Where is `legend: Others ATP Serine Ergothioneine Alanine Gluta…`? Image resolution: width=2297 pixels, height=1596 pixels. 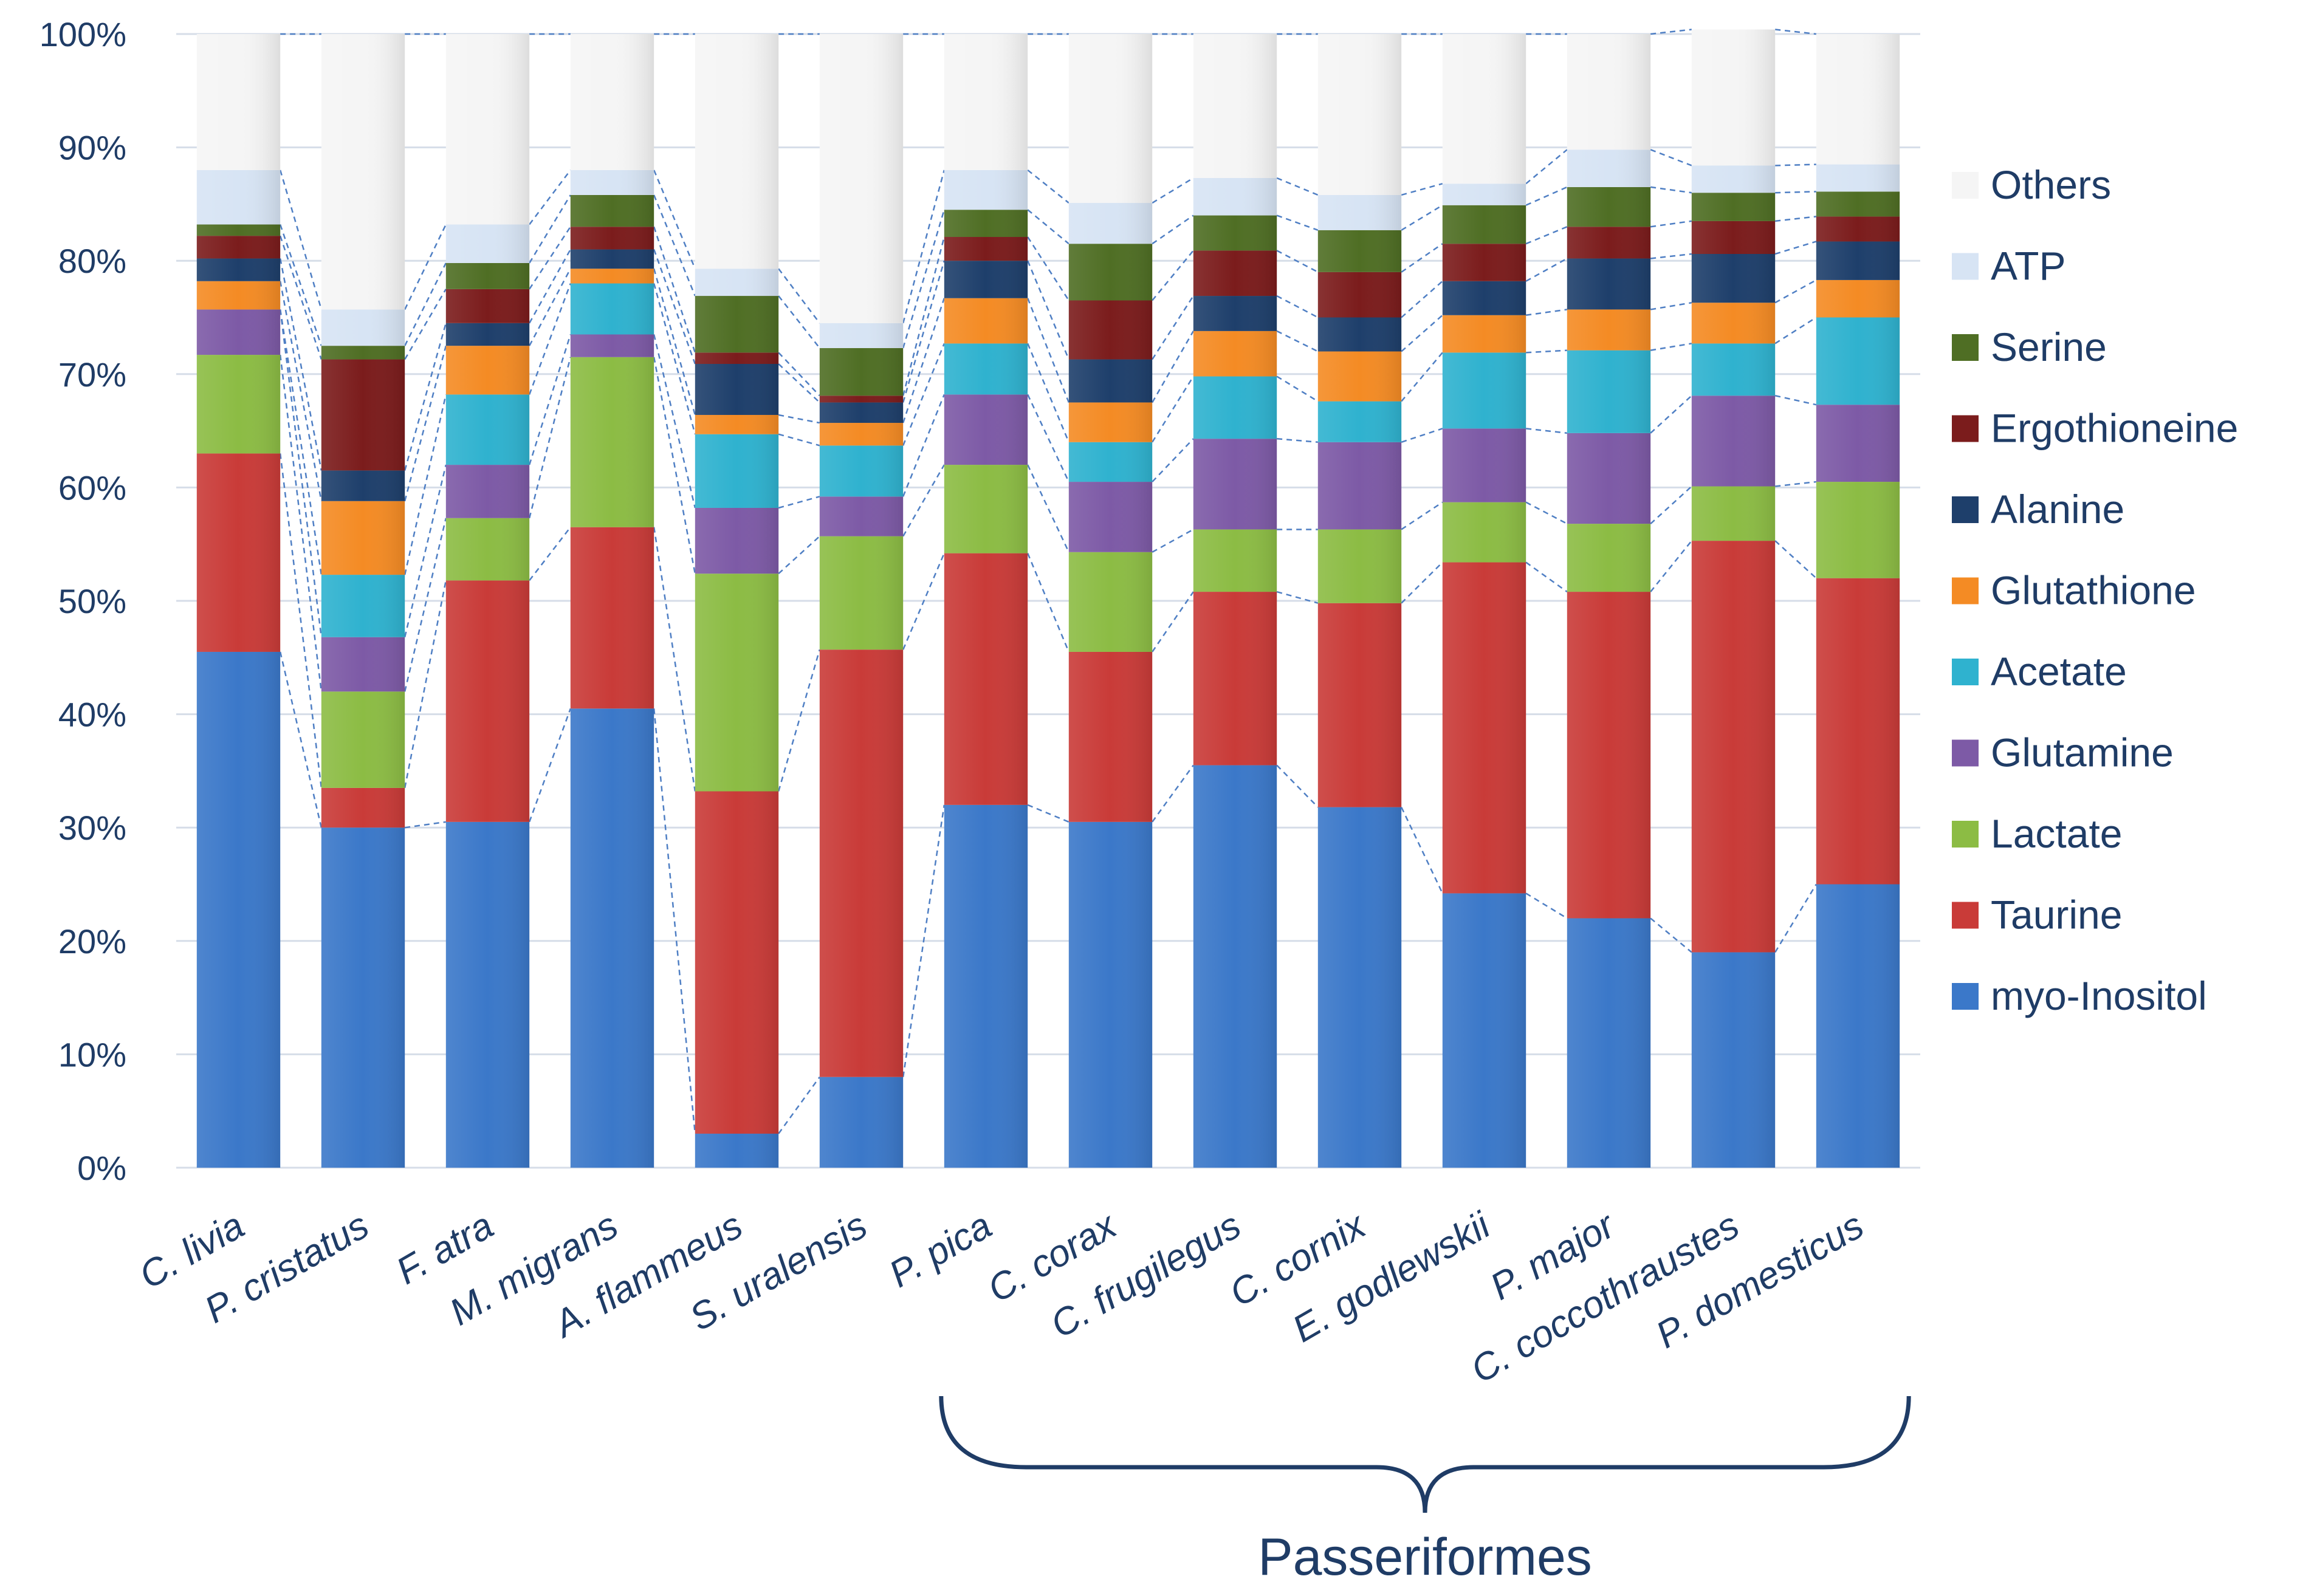 legend: Others ATP Serine Ergothioneine Alanine Gluta… is located at coordinates (2095, 590).